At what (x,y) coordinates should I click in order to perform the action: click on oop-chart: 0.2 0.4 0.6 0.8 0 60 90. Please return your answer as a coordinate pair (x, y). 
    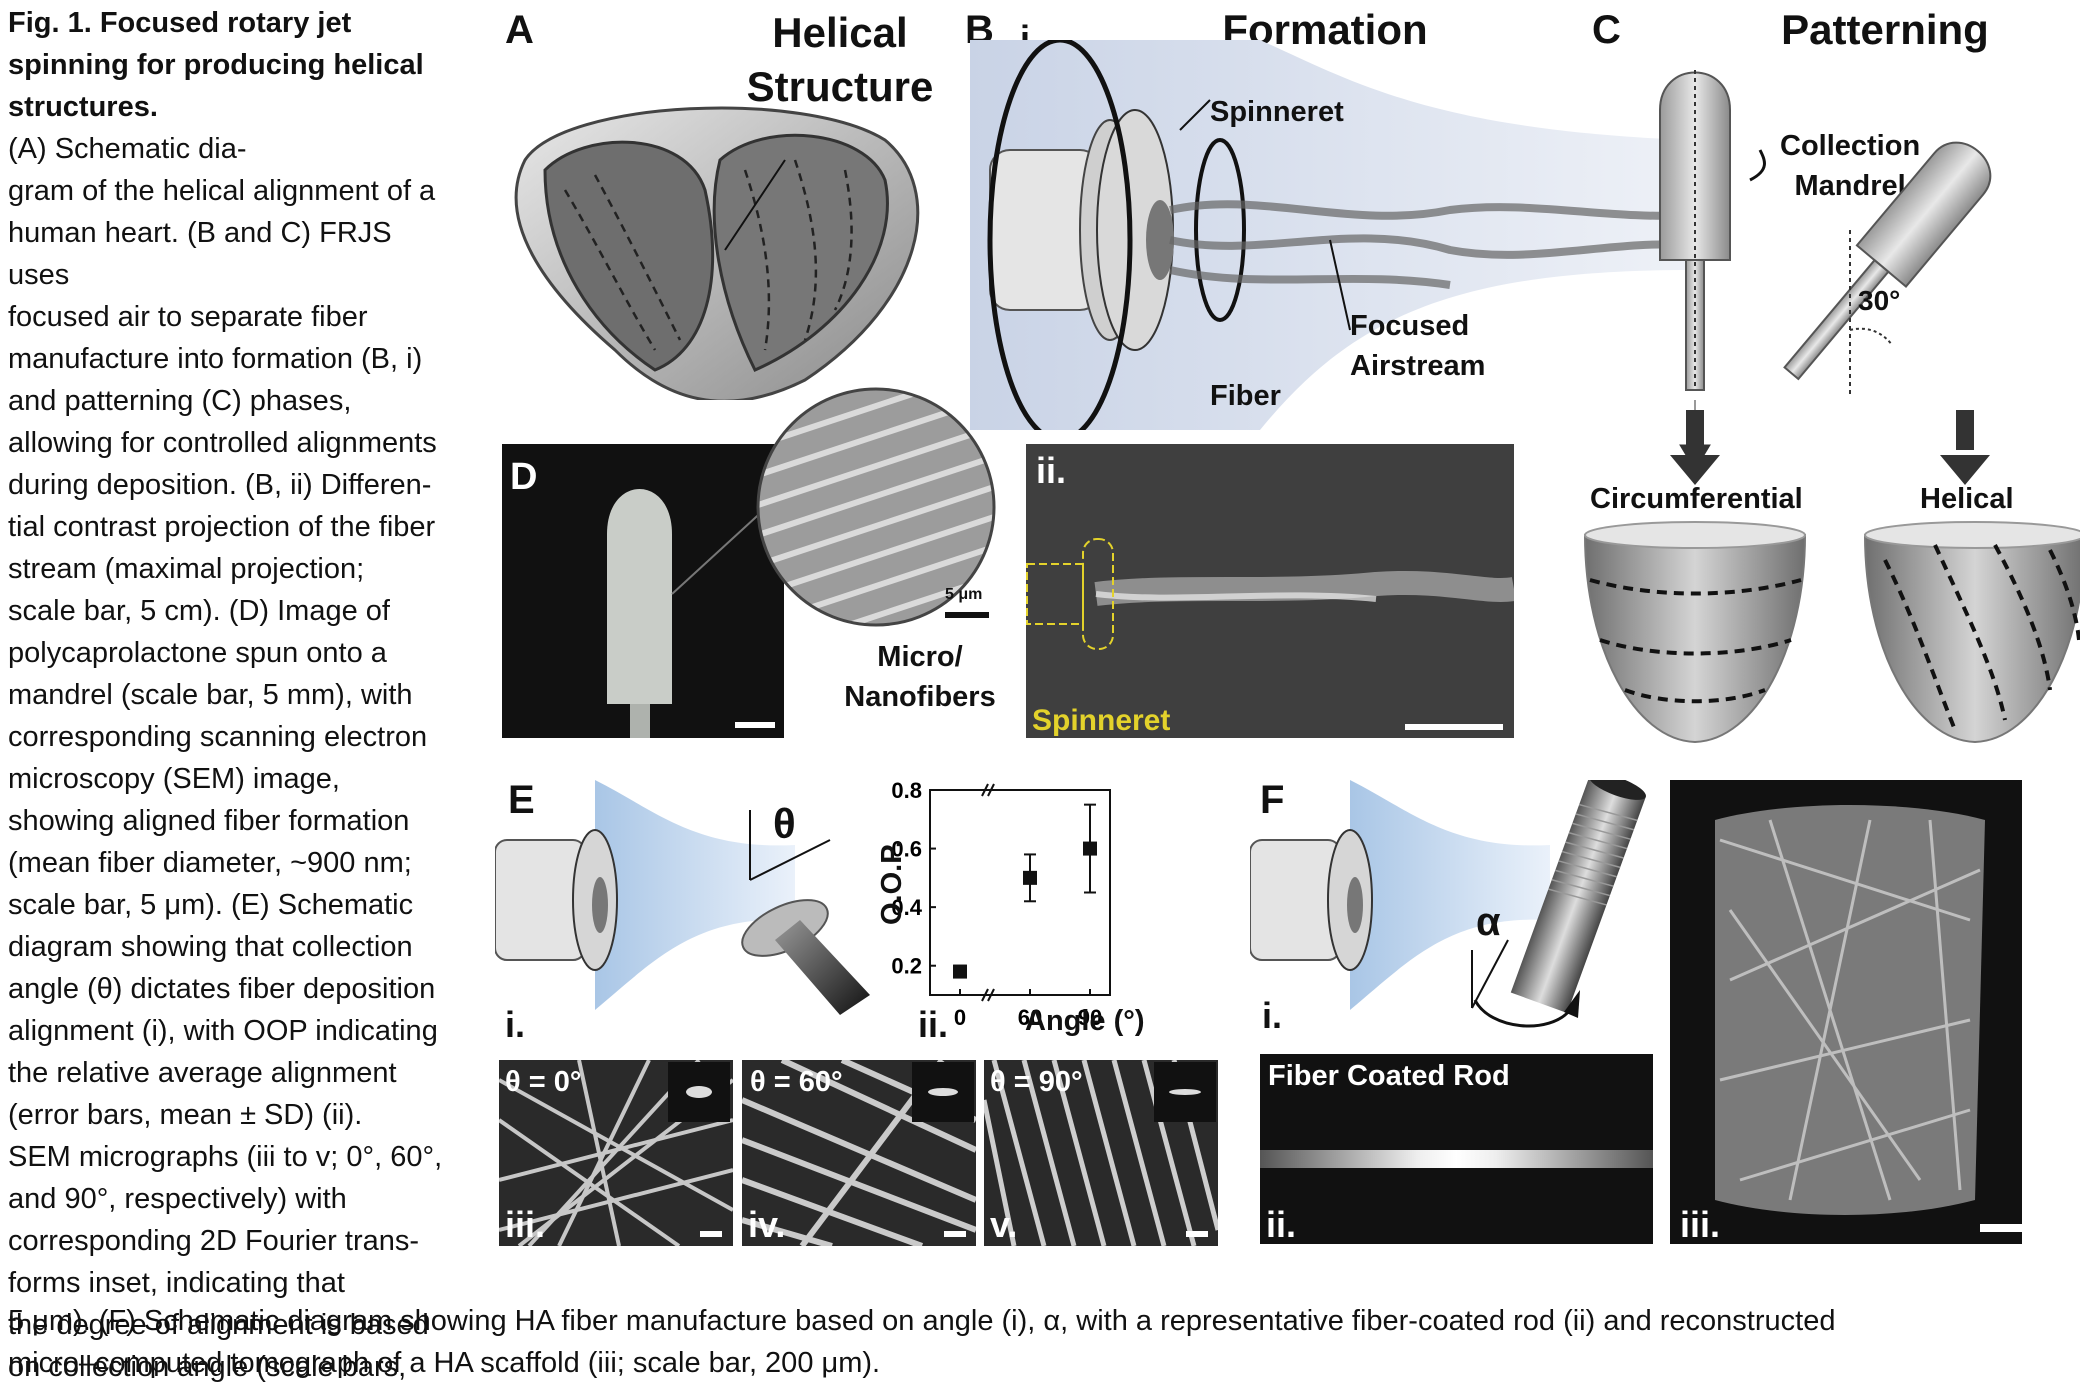
    Looking at the image, I should click on (1001, 904).